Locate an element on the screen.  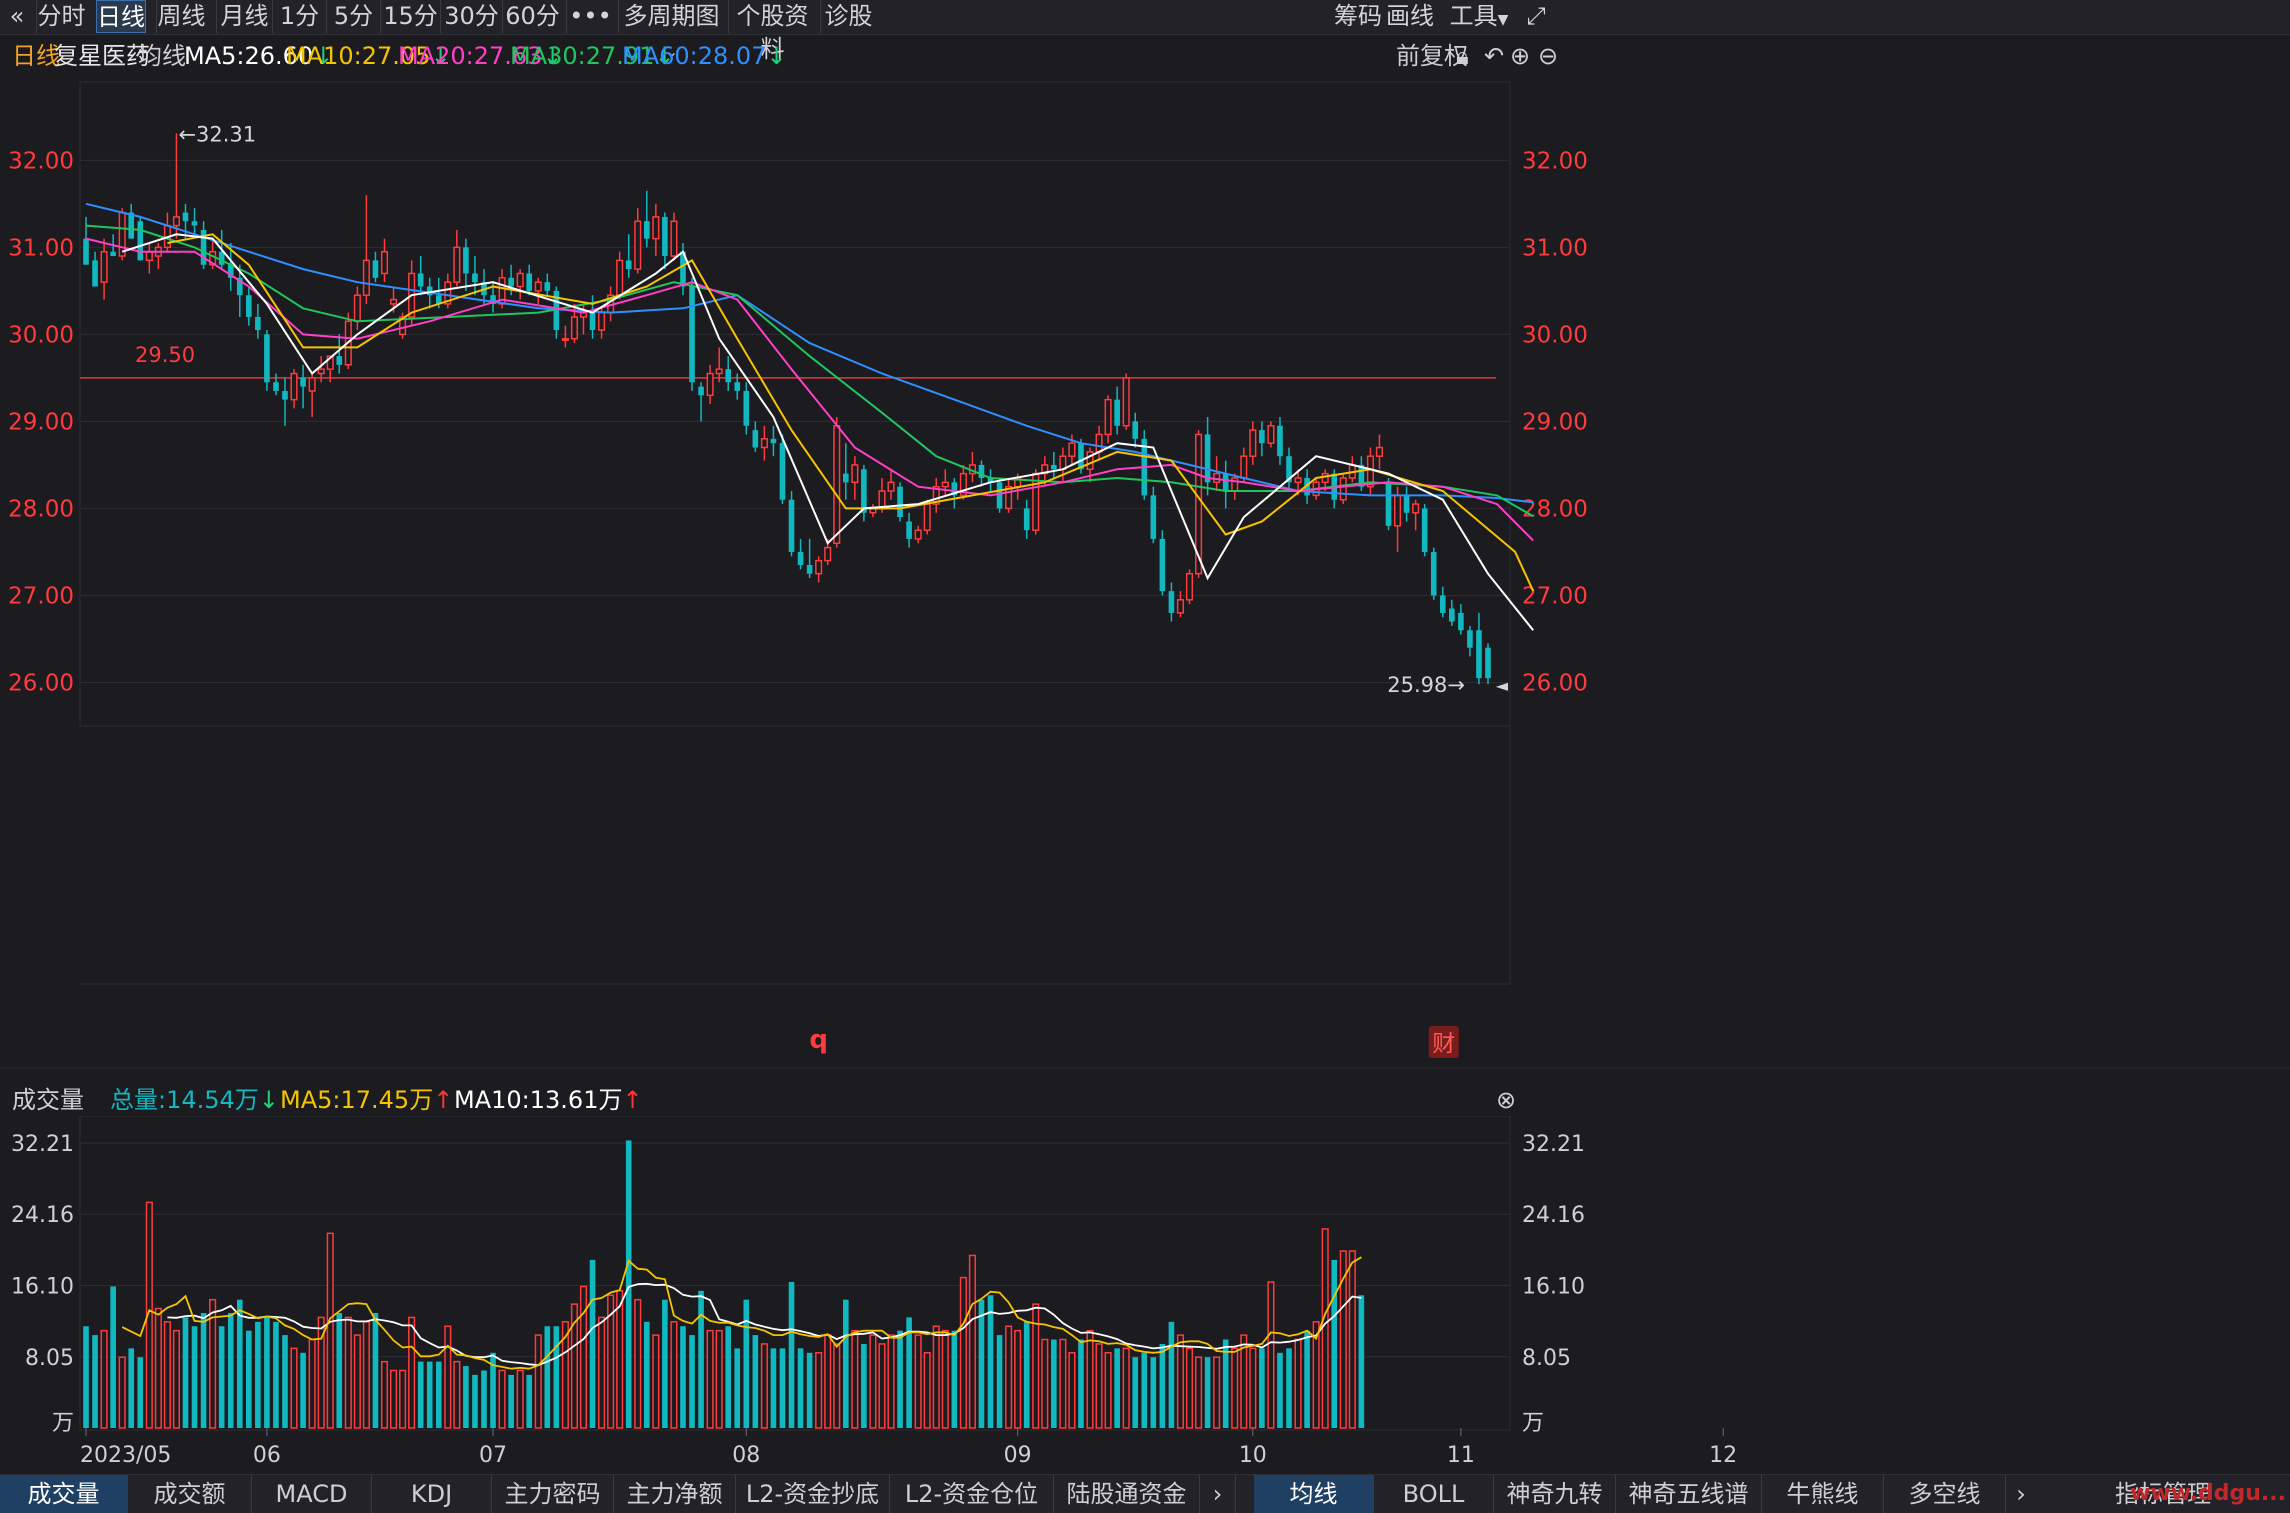
tab-fenshi: 分时 is located at coordinates (61, 16).